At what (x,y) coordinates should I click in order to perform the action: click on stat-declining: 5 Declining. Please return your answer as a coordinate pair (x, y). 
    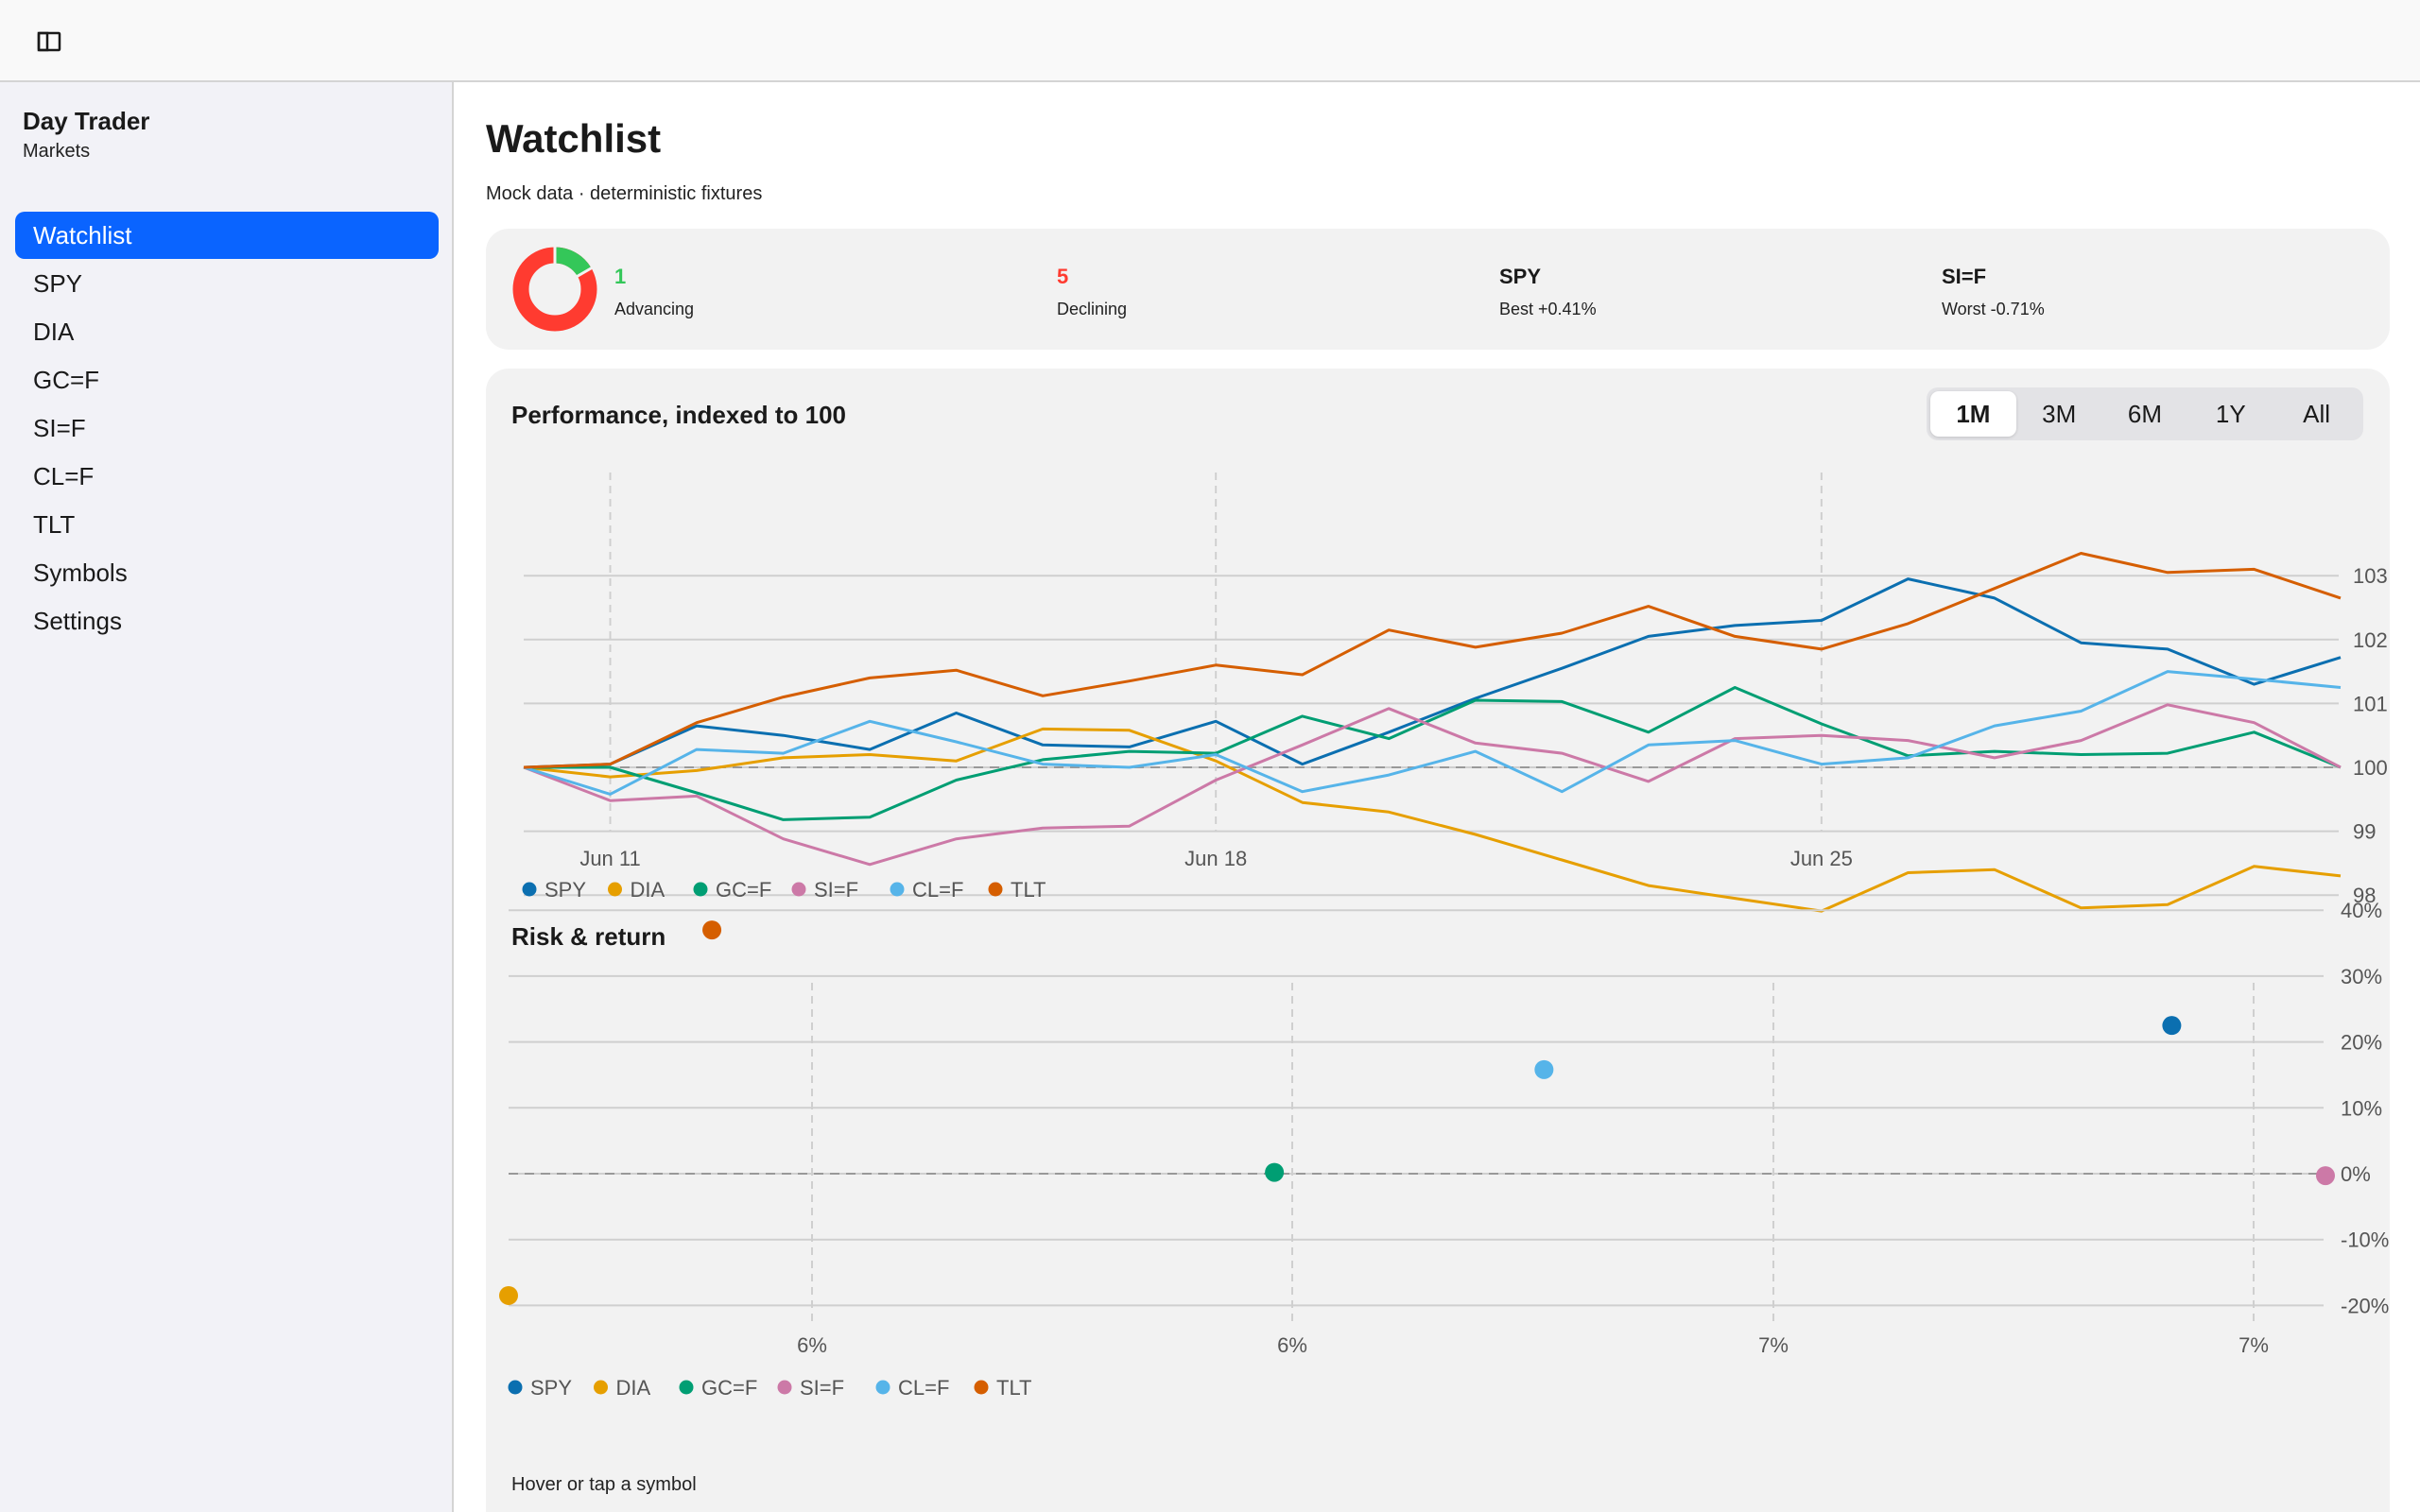
    Looking at the image, I should click on (1092, 292).